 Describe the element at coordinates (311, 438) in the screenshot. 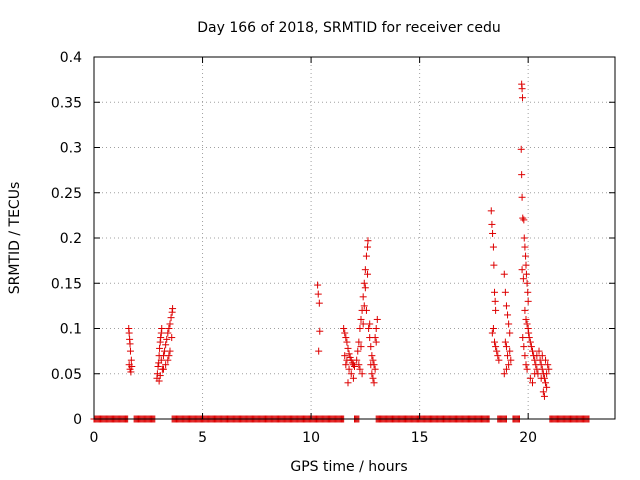

I see `x-tick-label: 10` at that location.